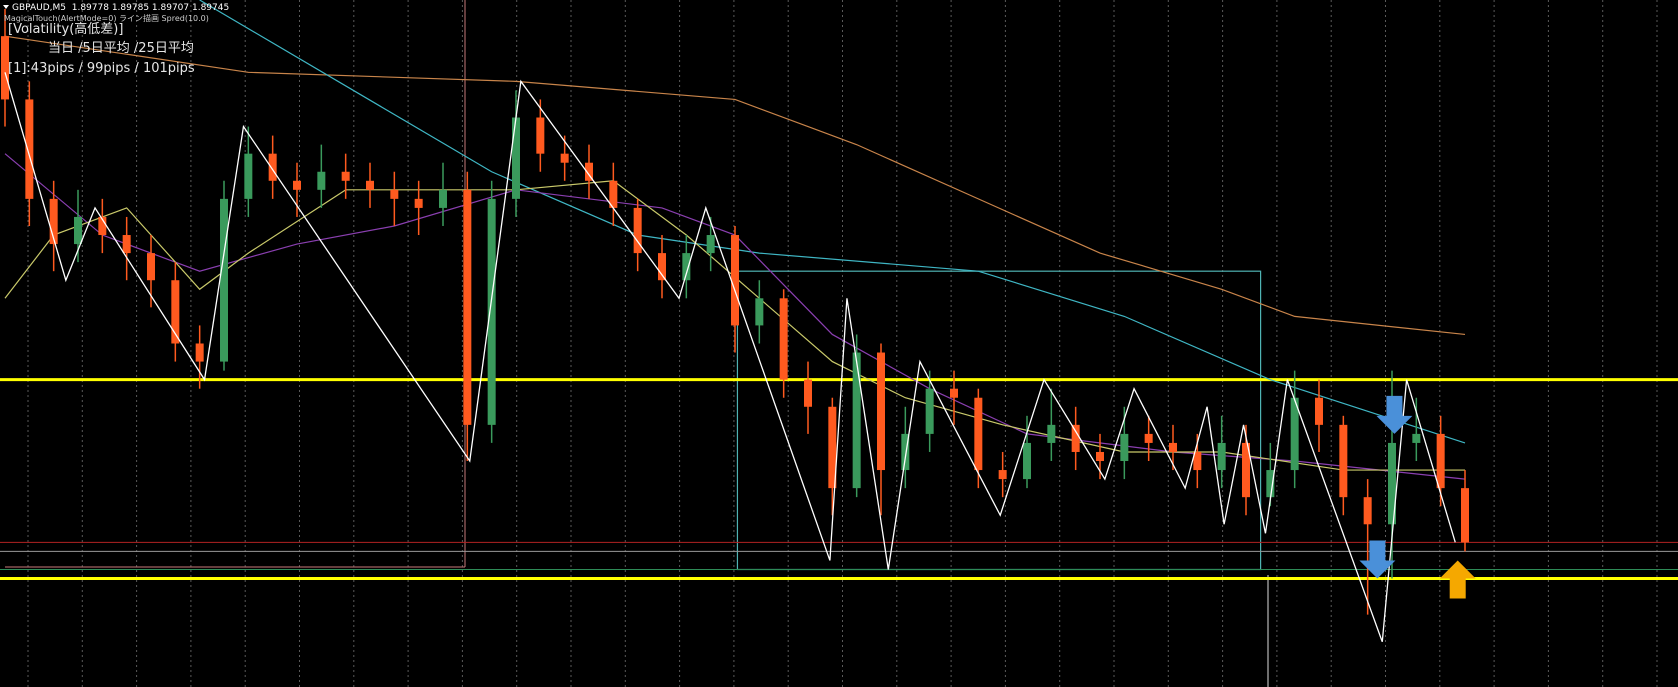 The width and height of the screenshot is (1678, 687). What do you see at coordinates (6, 7) in the screenshot?
I see `menu-icon` at bounding box center [6, 7].